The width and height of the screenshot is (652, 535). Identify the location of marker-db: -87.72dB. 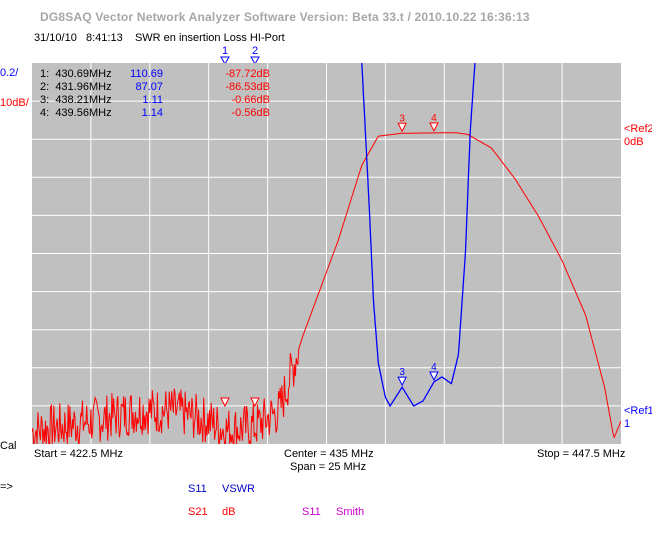
(247, 74).